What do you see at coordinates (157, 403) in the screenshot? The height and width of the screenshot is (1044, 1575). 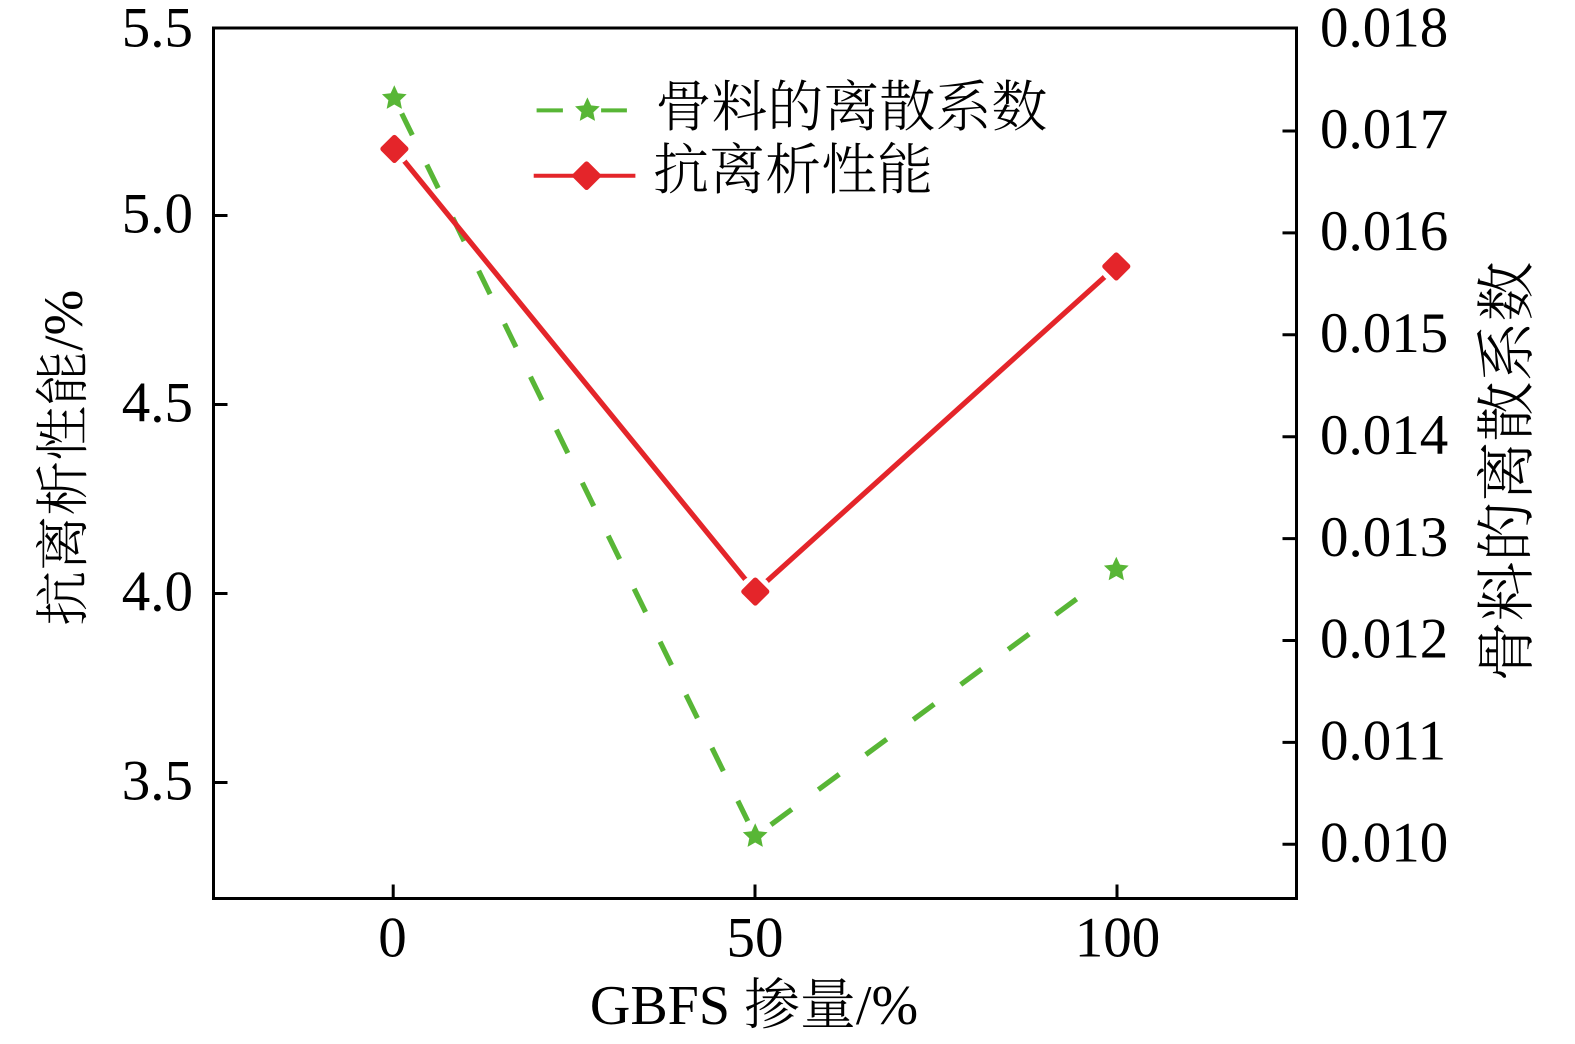 I see `svg-text: 4.5` at bounding box center [157, 403].